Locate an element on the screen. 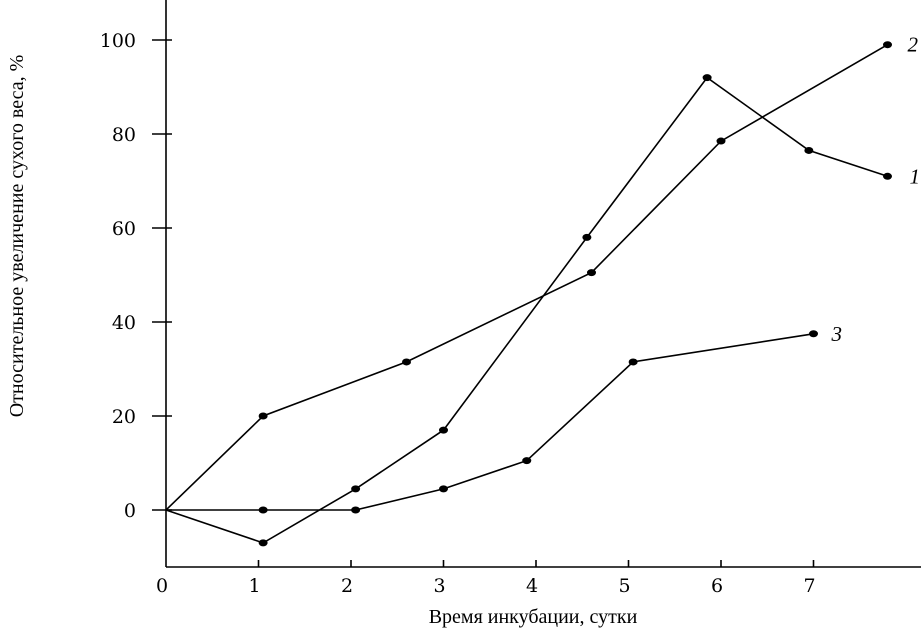 The width and height of the screenshot is (921, 630). y-tick-label: 100 is located at coordinates (118, 41).